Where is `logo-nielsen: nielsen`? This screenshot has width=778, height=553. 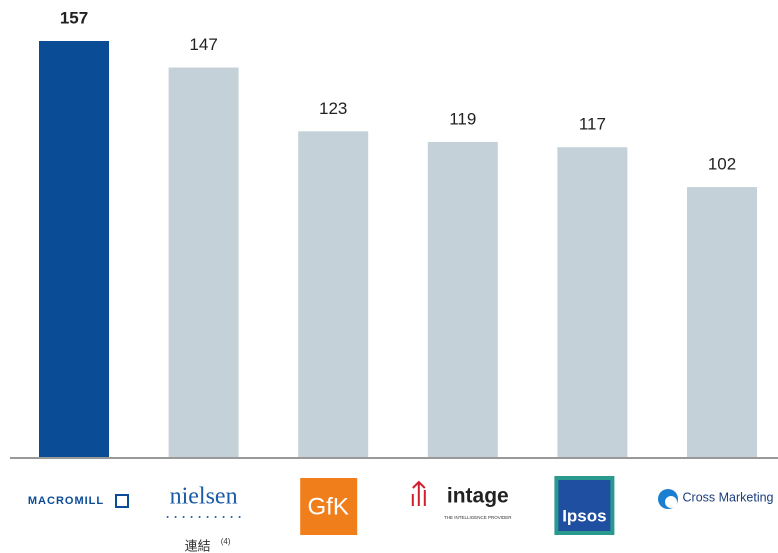 logo-nielsen: nielsen is located at coordinates (204, 497).